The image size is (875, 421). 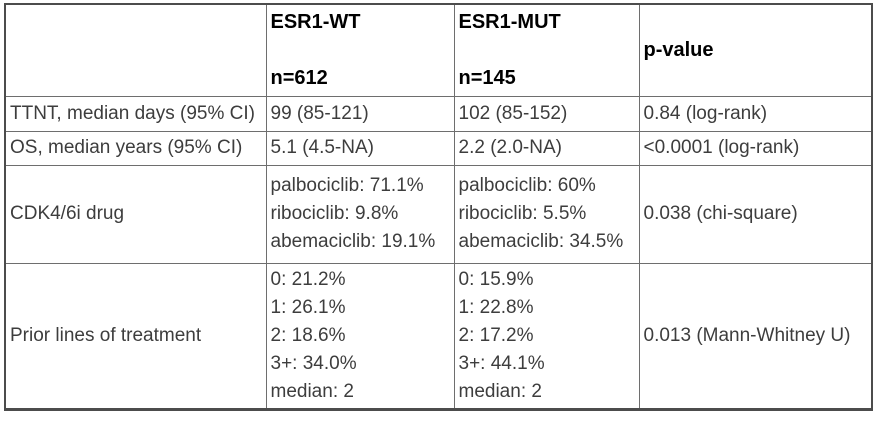 I want to click on cell-line: 3+: 44.1%, so click(x=501, y=363).